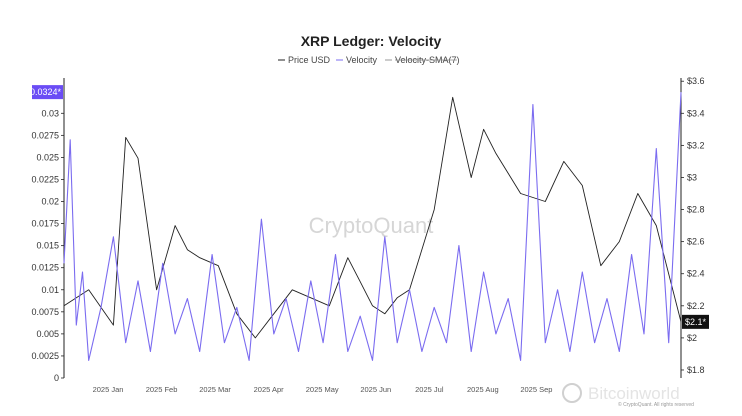 This screenshot has width=742, height=416. I want to click on chart-legend: Price USD Velocity Velocity-SMA(7), so click(369, 60).